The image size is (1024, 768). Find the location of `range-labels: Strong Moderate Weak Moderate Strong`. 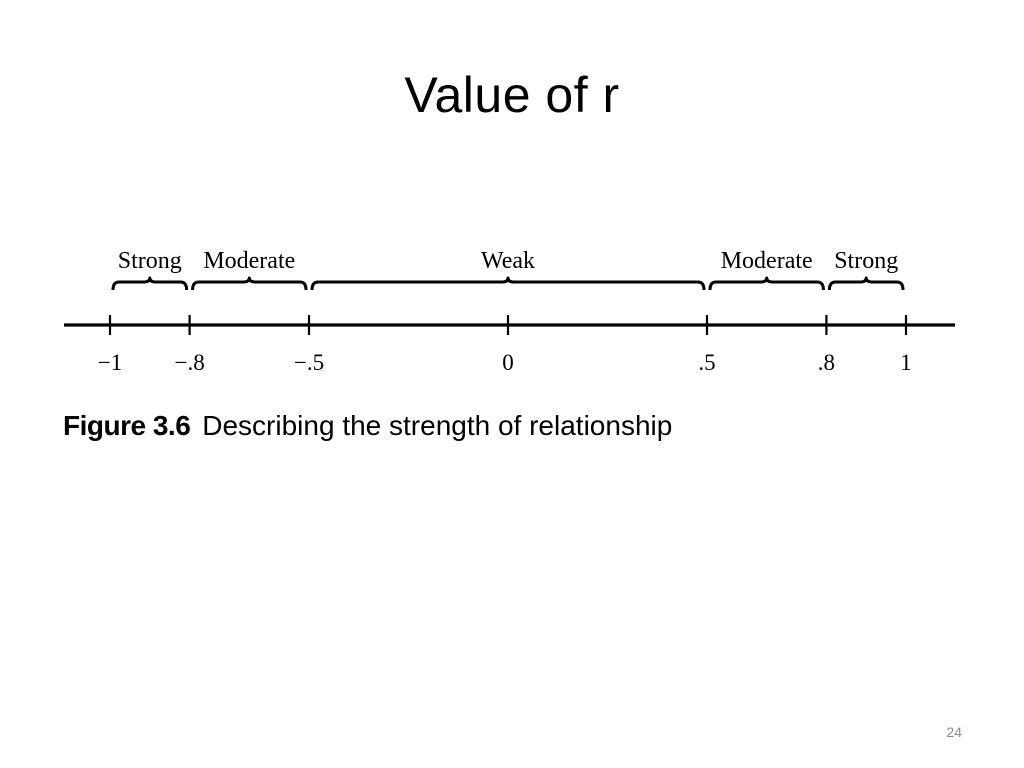

range-labels: Strong Moderate Weak Moderate Strong is located at coordinates (508, 261).